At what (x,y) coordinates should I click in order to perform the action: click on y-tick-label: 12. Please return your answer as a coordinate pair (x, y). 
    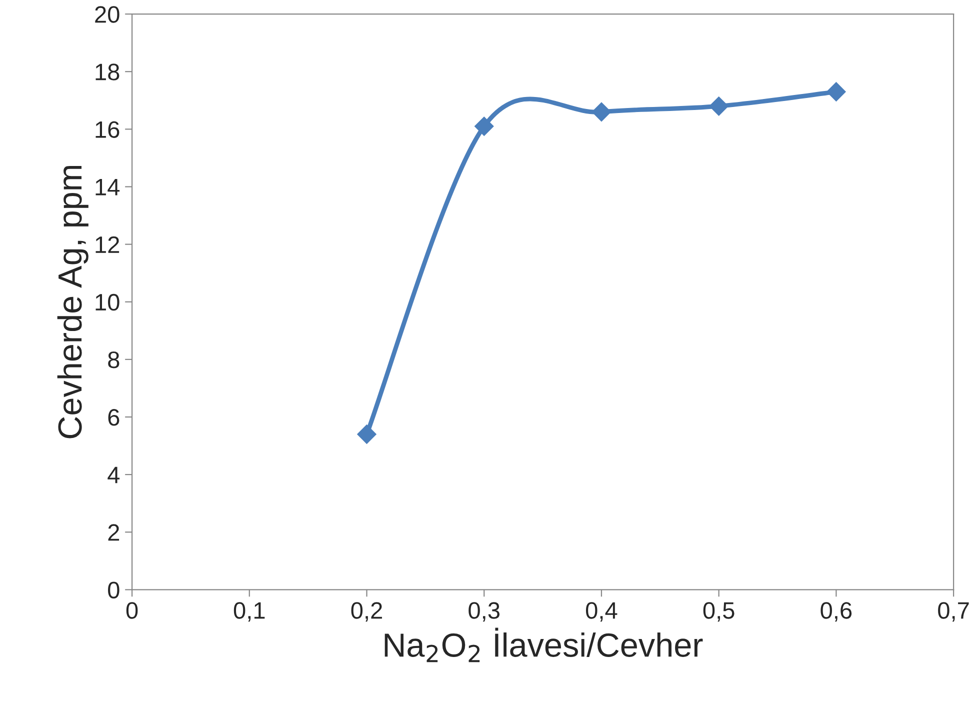
    Looking at the image, I should click on (108, 244).